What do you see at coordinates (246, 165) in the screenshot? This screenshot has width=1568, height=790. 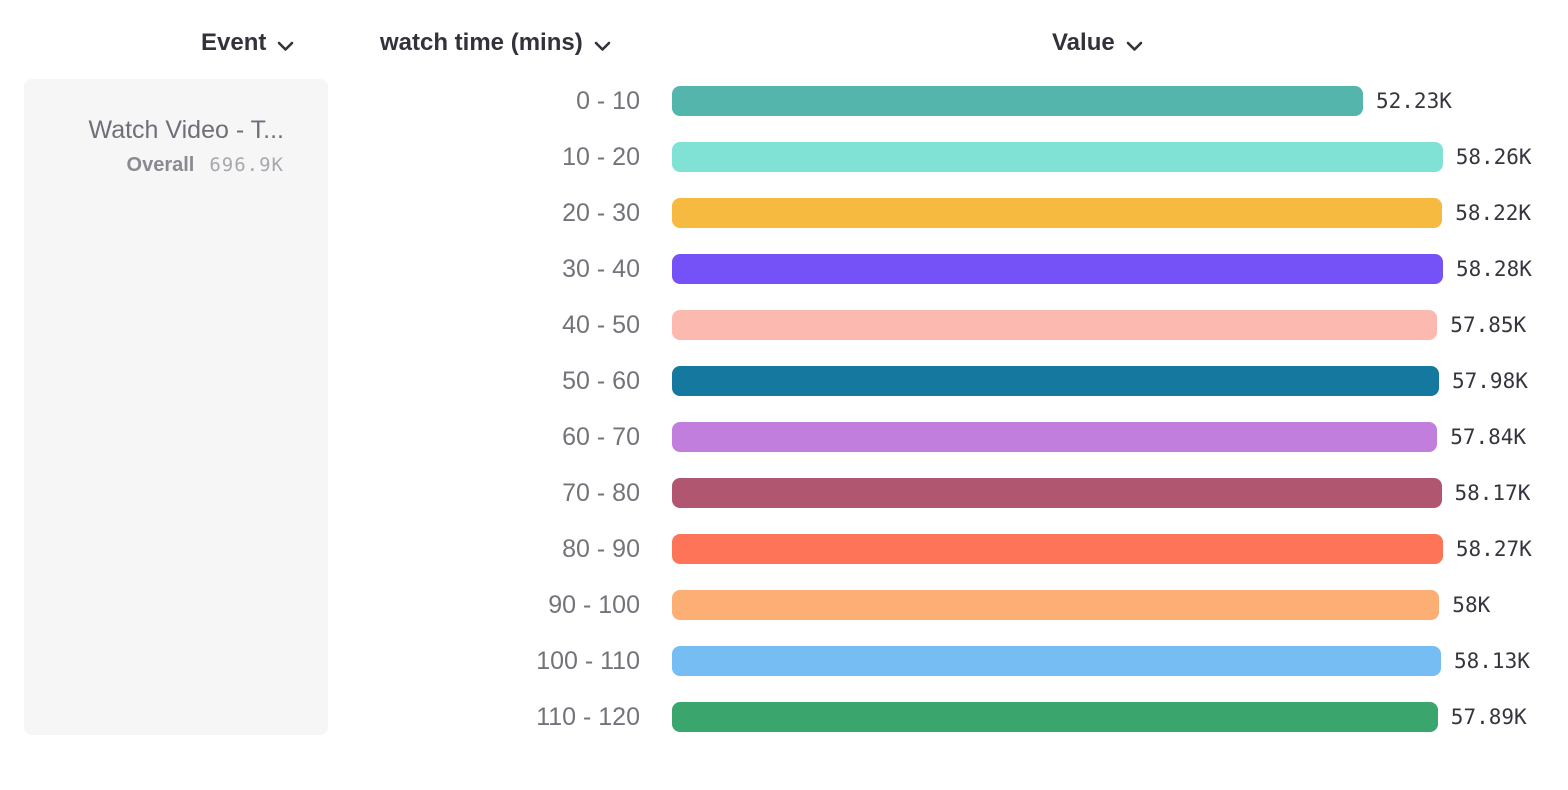 I see `overall-value: 696.9K` at bounding box center [246, 165].